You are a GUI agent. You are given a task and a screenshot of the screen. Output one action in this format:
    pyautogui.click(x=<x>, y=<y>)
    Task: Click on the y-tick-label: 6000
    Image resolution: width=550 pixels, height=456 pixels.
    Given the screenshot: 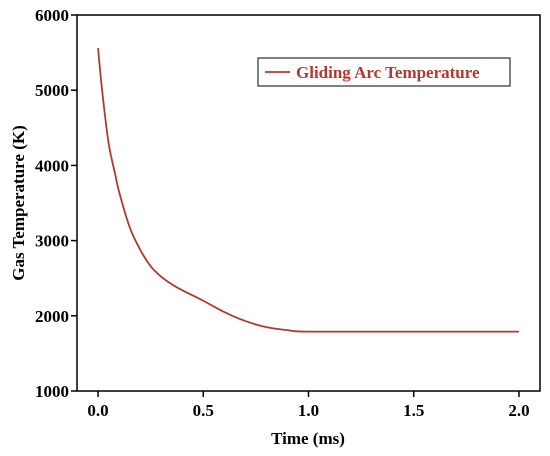 What is the action you would take?
    pyautogui.click(x=52, y=15)
    